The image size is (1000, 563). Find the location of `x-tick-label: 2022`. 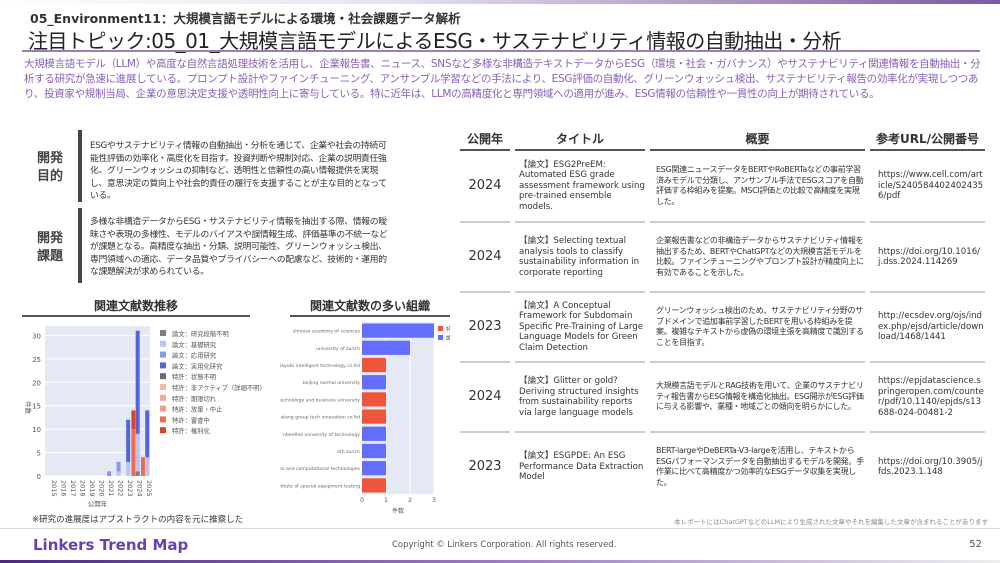

x-tick-label: 2022 is located at coordinates (121, 488).